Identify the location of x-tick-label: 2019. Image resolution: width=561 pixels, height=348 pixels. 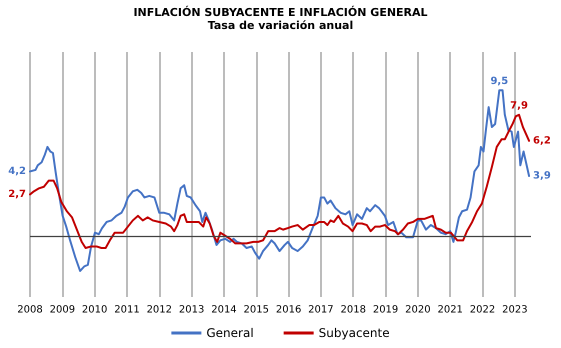
(385, 310).